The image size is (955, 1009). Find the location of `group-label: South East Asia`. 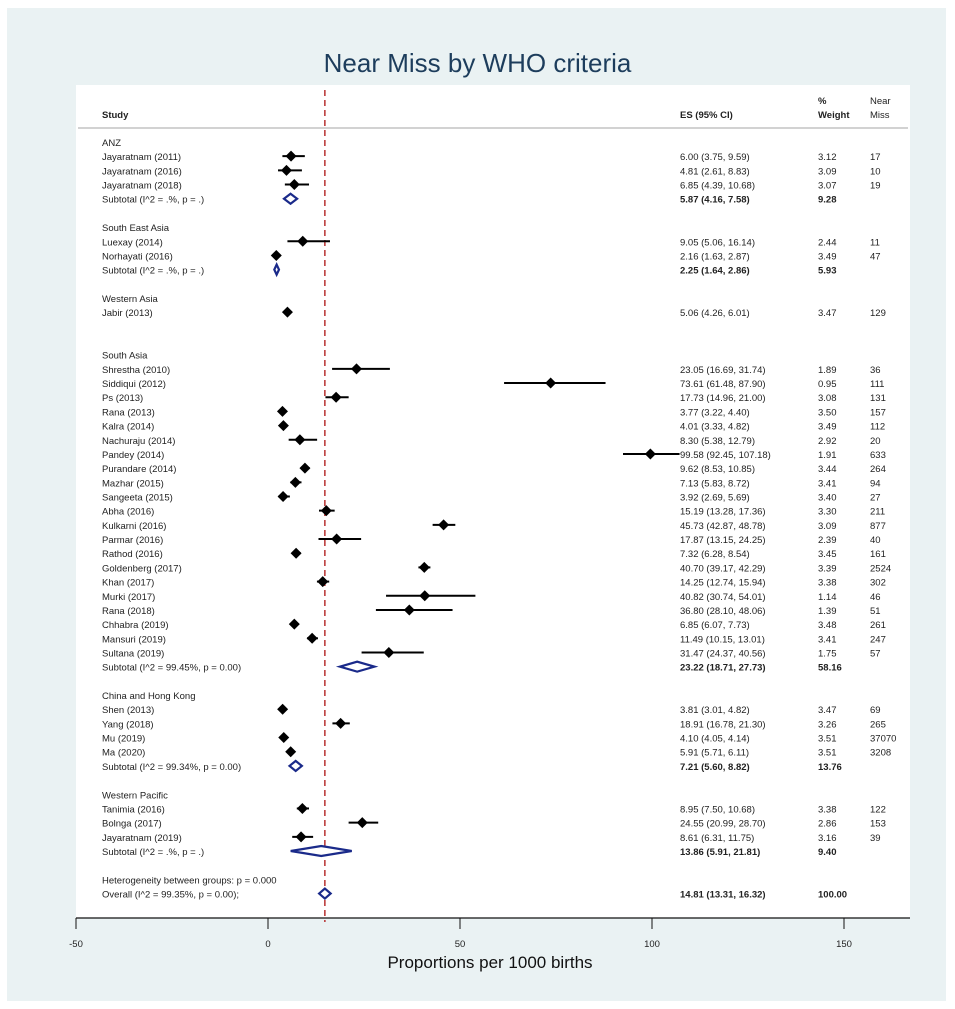

group-label: South East Asia is located at coordinates (136, 228).